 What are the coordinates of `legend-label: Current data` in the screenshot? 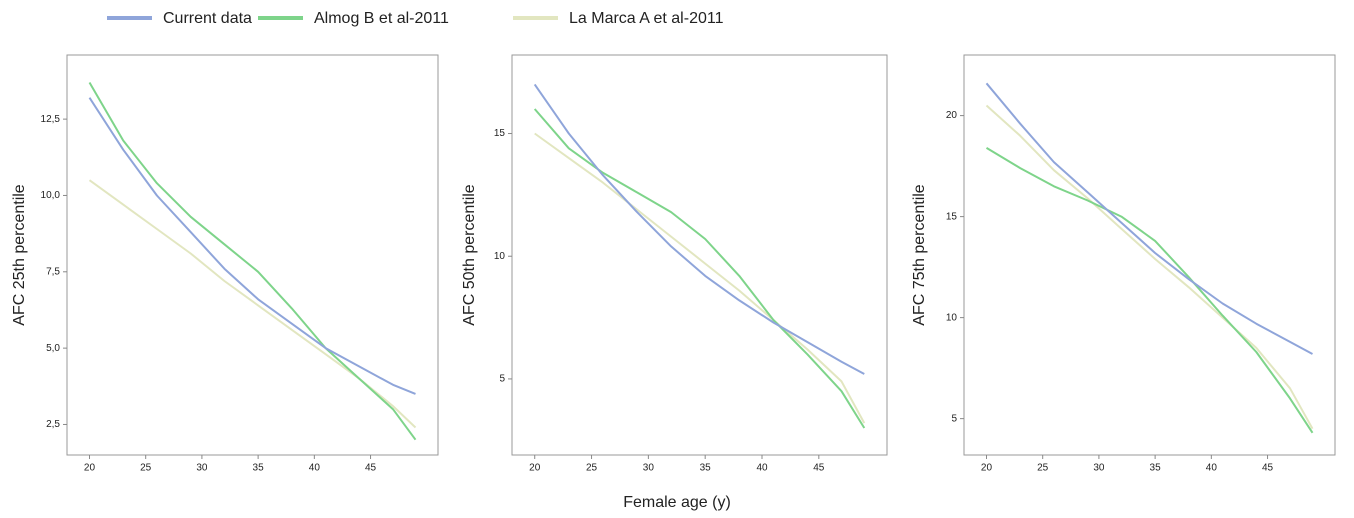 It's located at (207, 18).